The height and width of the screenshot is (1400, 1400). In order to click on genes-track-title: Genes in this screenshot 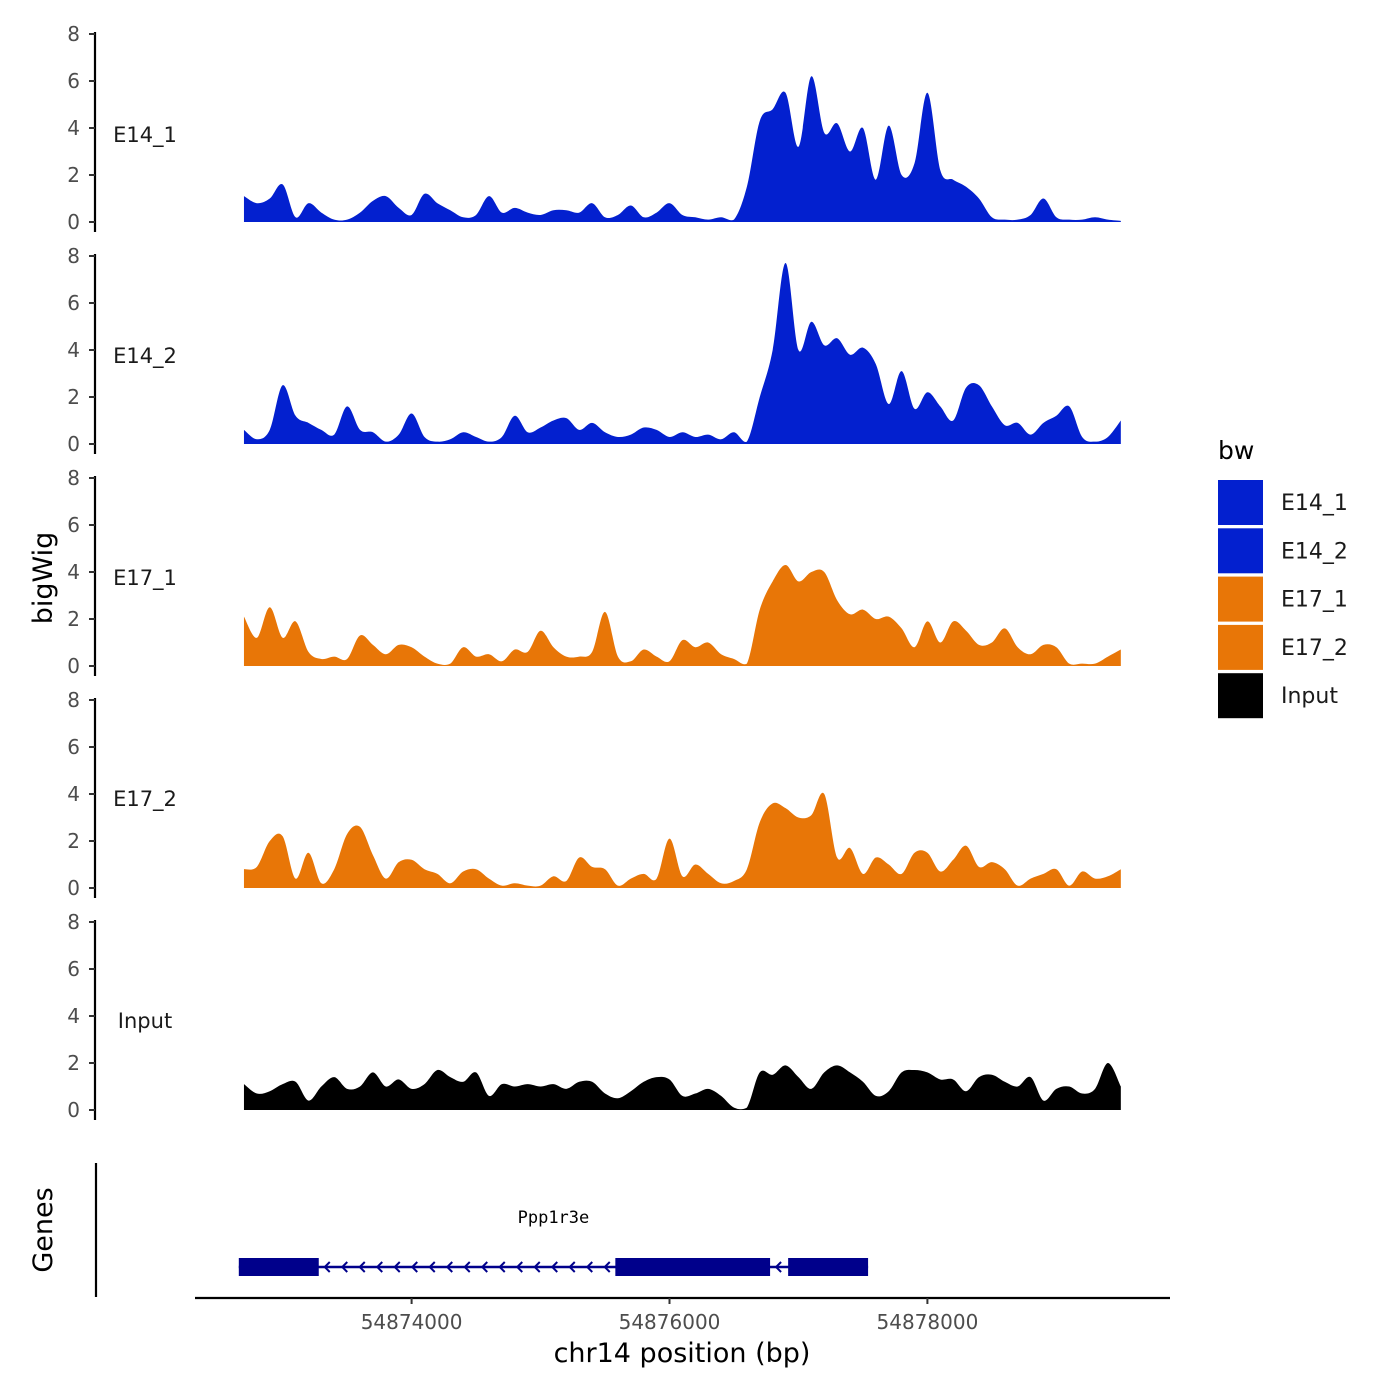, I will do `click(43, 1229)`.